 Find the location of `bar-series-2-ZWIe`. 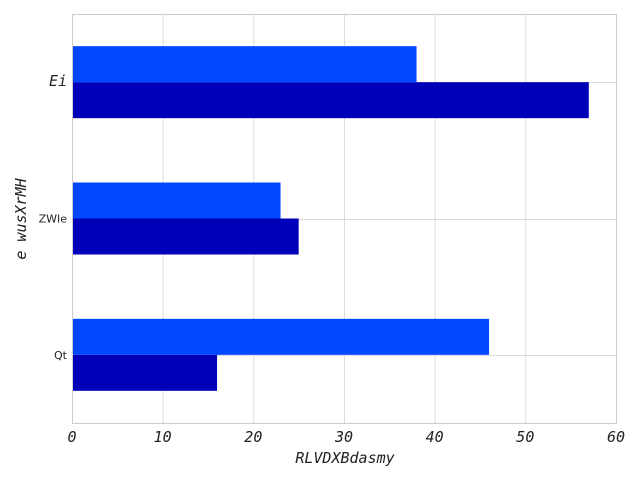

bar-series-2-ZWIe is located at coordinates (176, 200).